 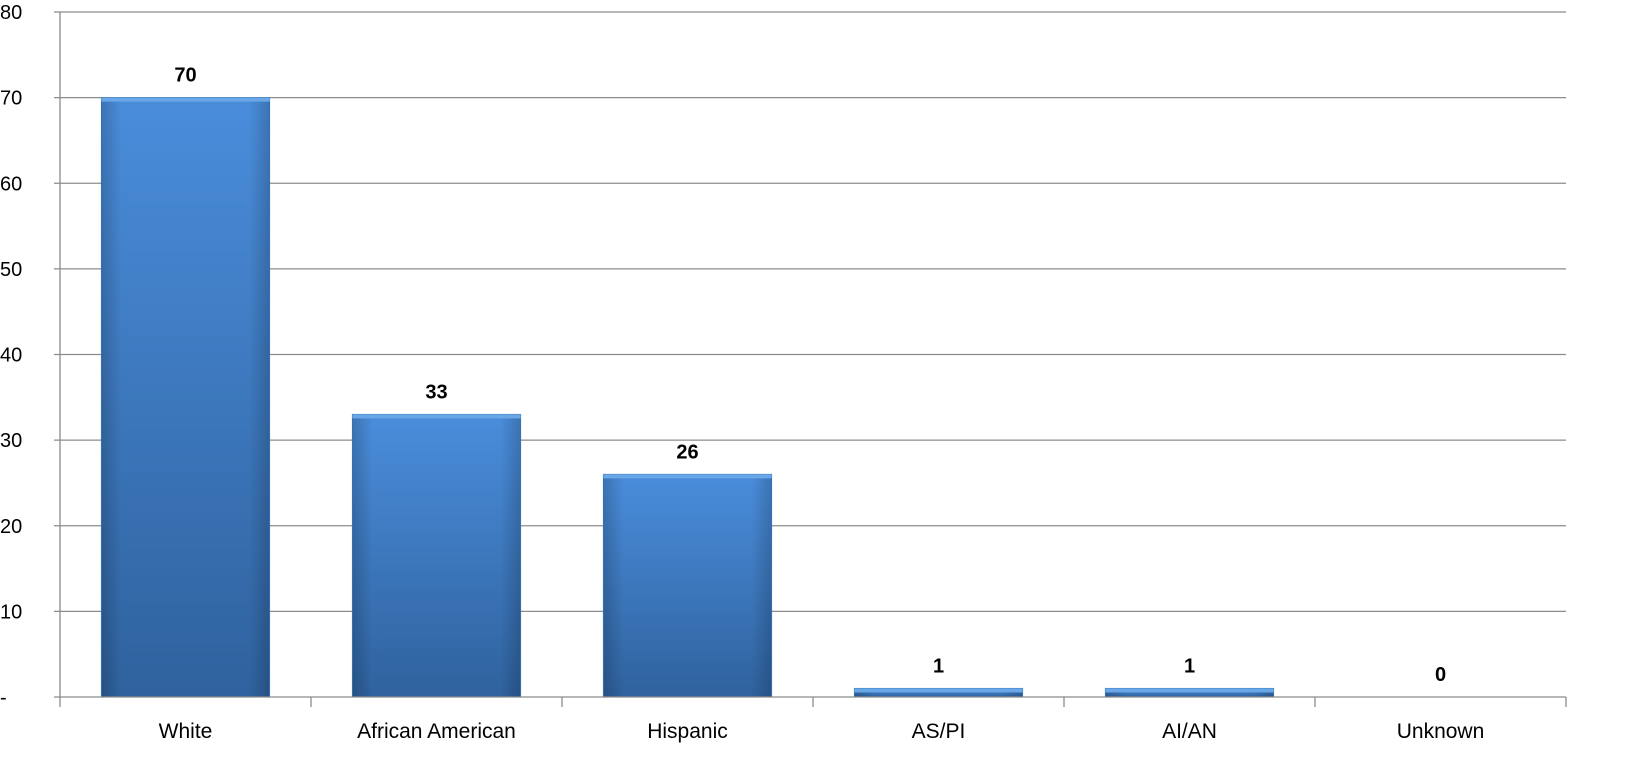 I want to click on category-label: AS/PI, so click(x=939, y=731).